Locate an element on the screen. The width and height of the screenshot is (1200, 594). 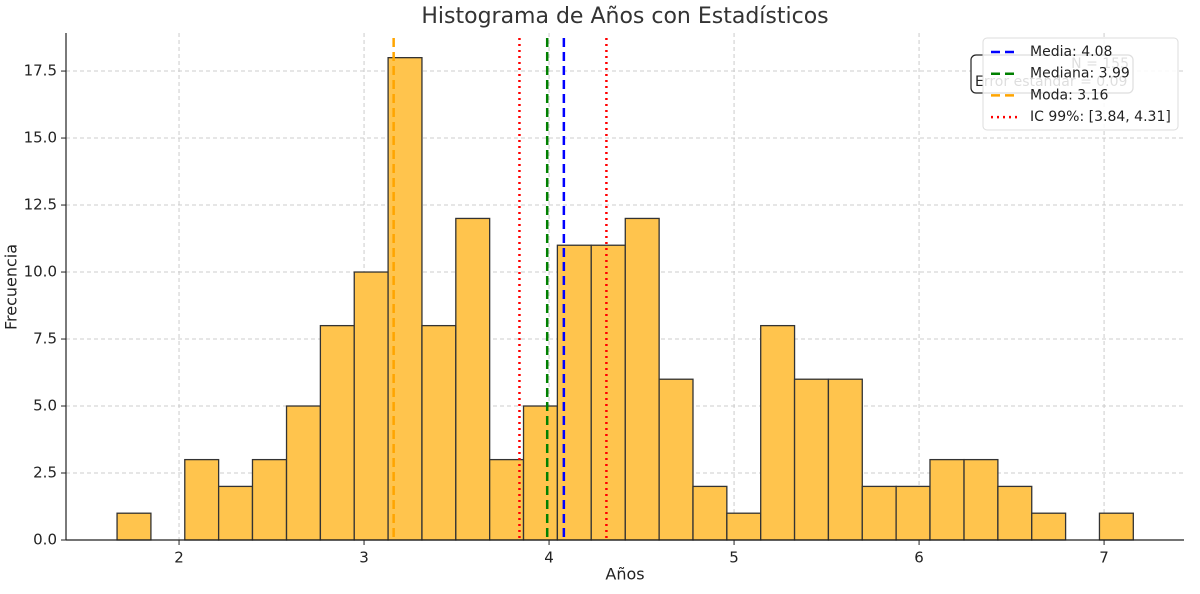
x-tick-label: 7 is located at coordinates (1104, 558).